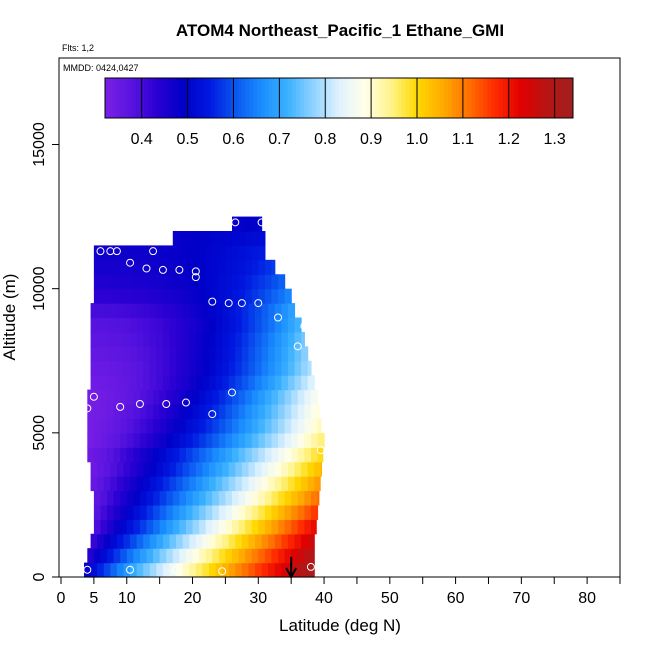 The image size is (650, 650). Describe the element at coordinates (45, 351) in the screenshot. I see `y-axis: 0 5000 10000 15000` at that location.